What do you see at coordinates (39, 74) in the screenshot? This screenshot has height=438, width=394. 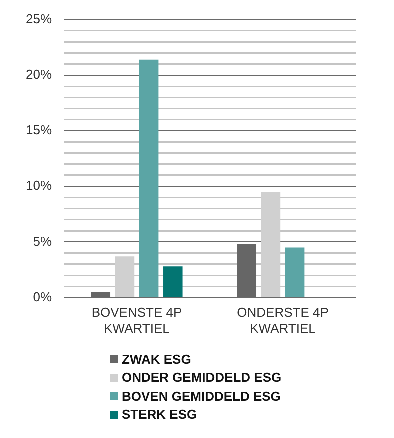 I see `y-tick-label: 20%` at bounding box center [39, 74].